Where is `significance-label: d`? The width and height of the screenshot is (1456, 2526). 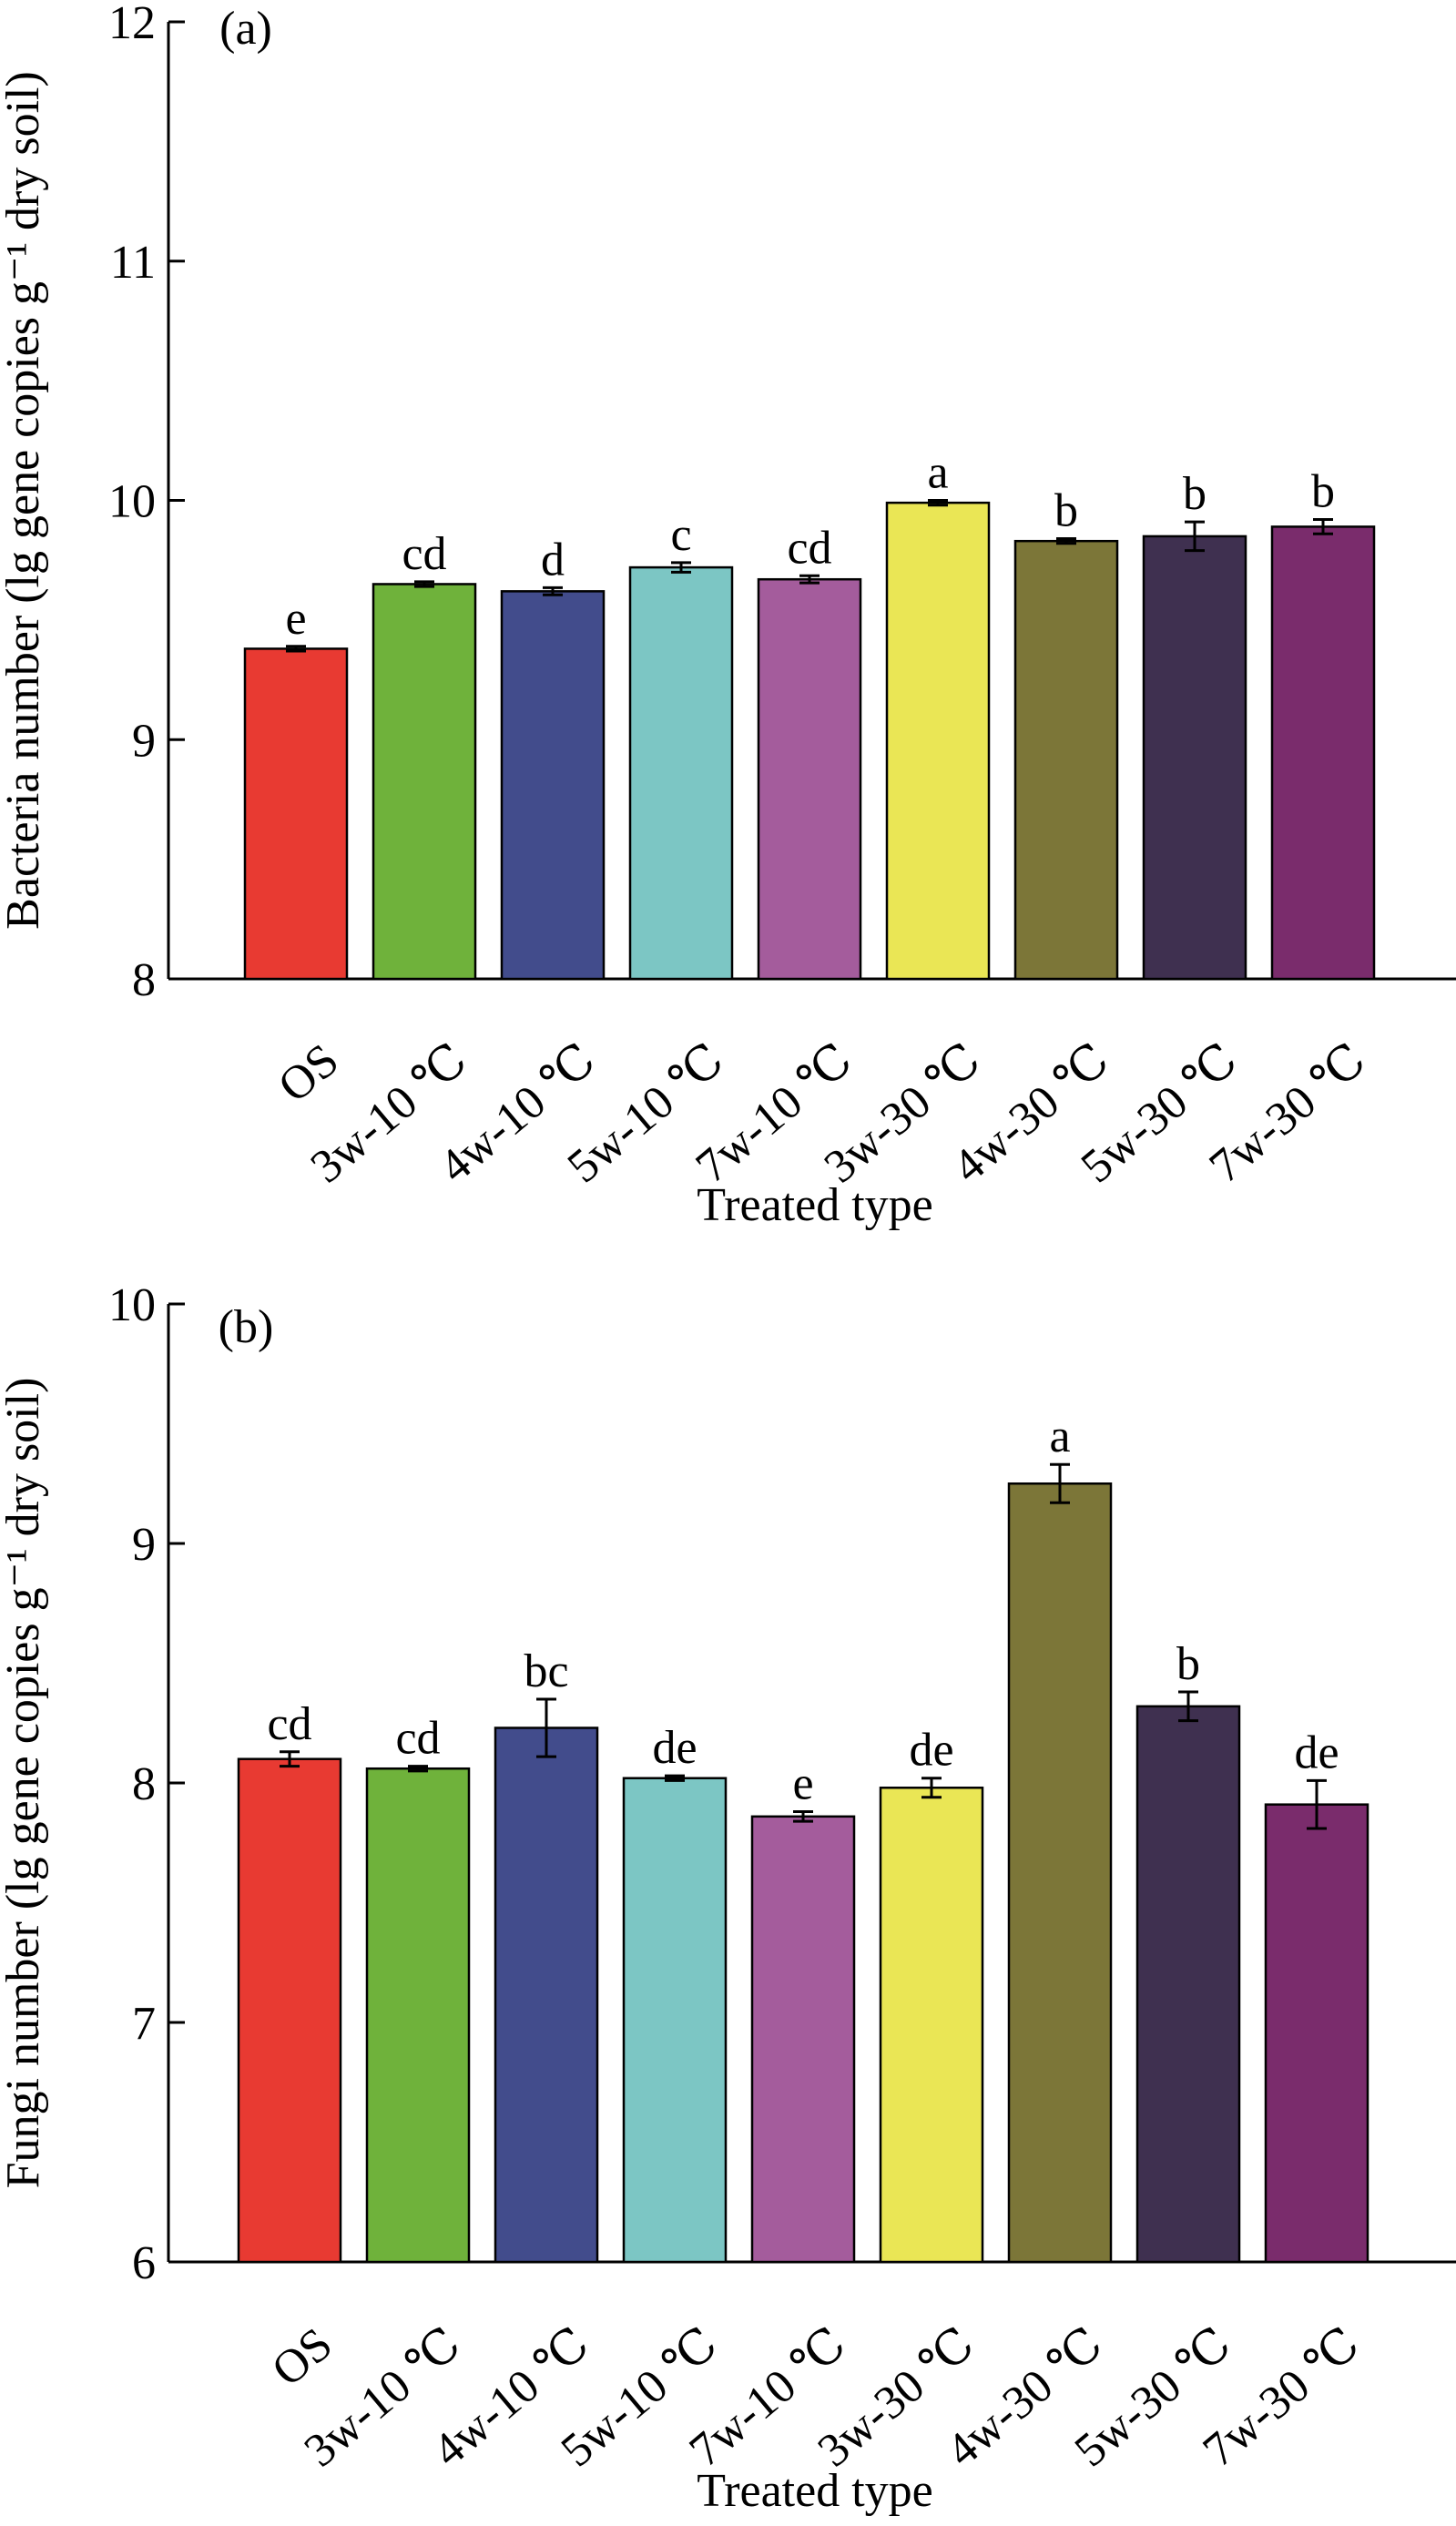 significance-label: d is located at coordinates (553, 560).